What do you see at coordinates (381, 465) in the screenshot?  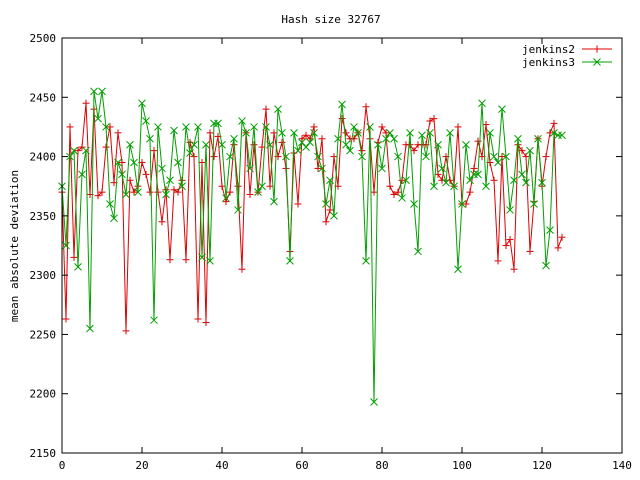 I see `x-tick-label: 80` at bounding box center [381, 465].